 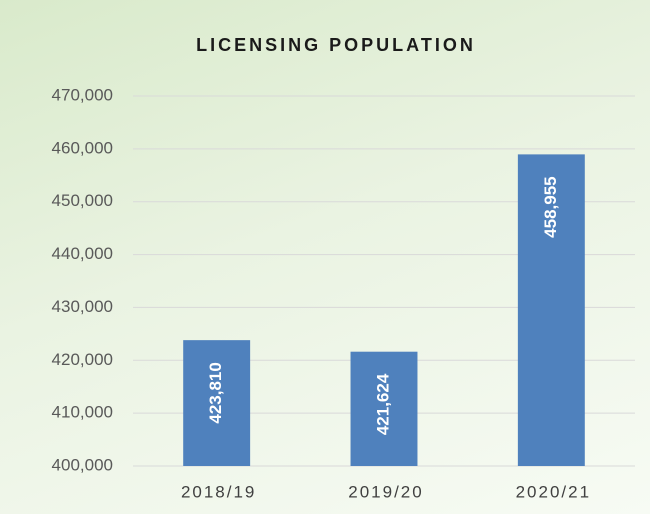 What do you see at coordinates (82, 253) in the screenshot?
I see `y-tick-label: 440,000` at bounding box center [82, 253].